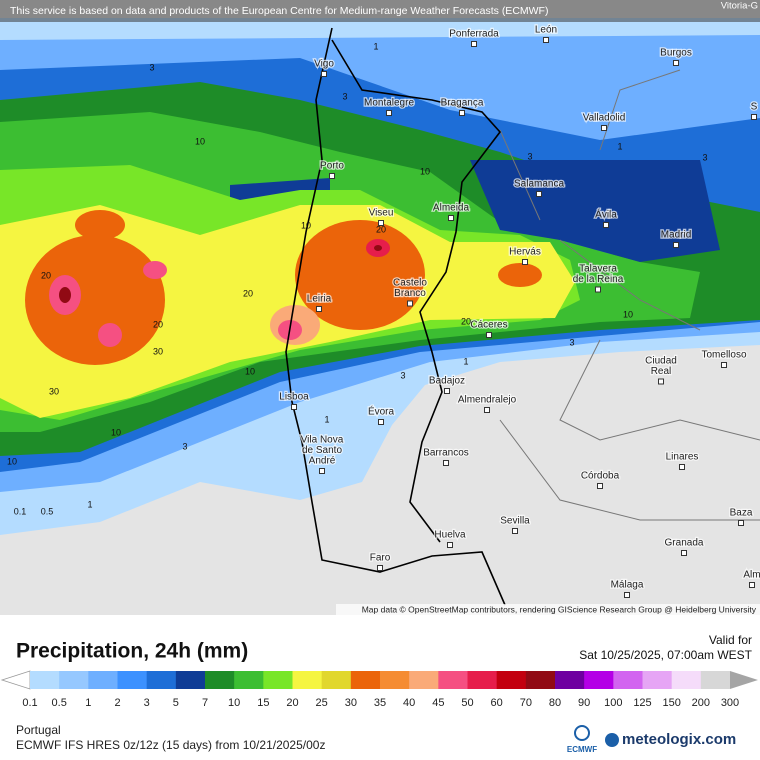 This screenshot has width=760, height=760. Describe the element at coordinates (684, 543) in the screenshot. I see `city-label: Granada` at that location.